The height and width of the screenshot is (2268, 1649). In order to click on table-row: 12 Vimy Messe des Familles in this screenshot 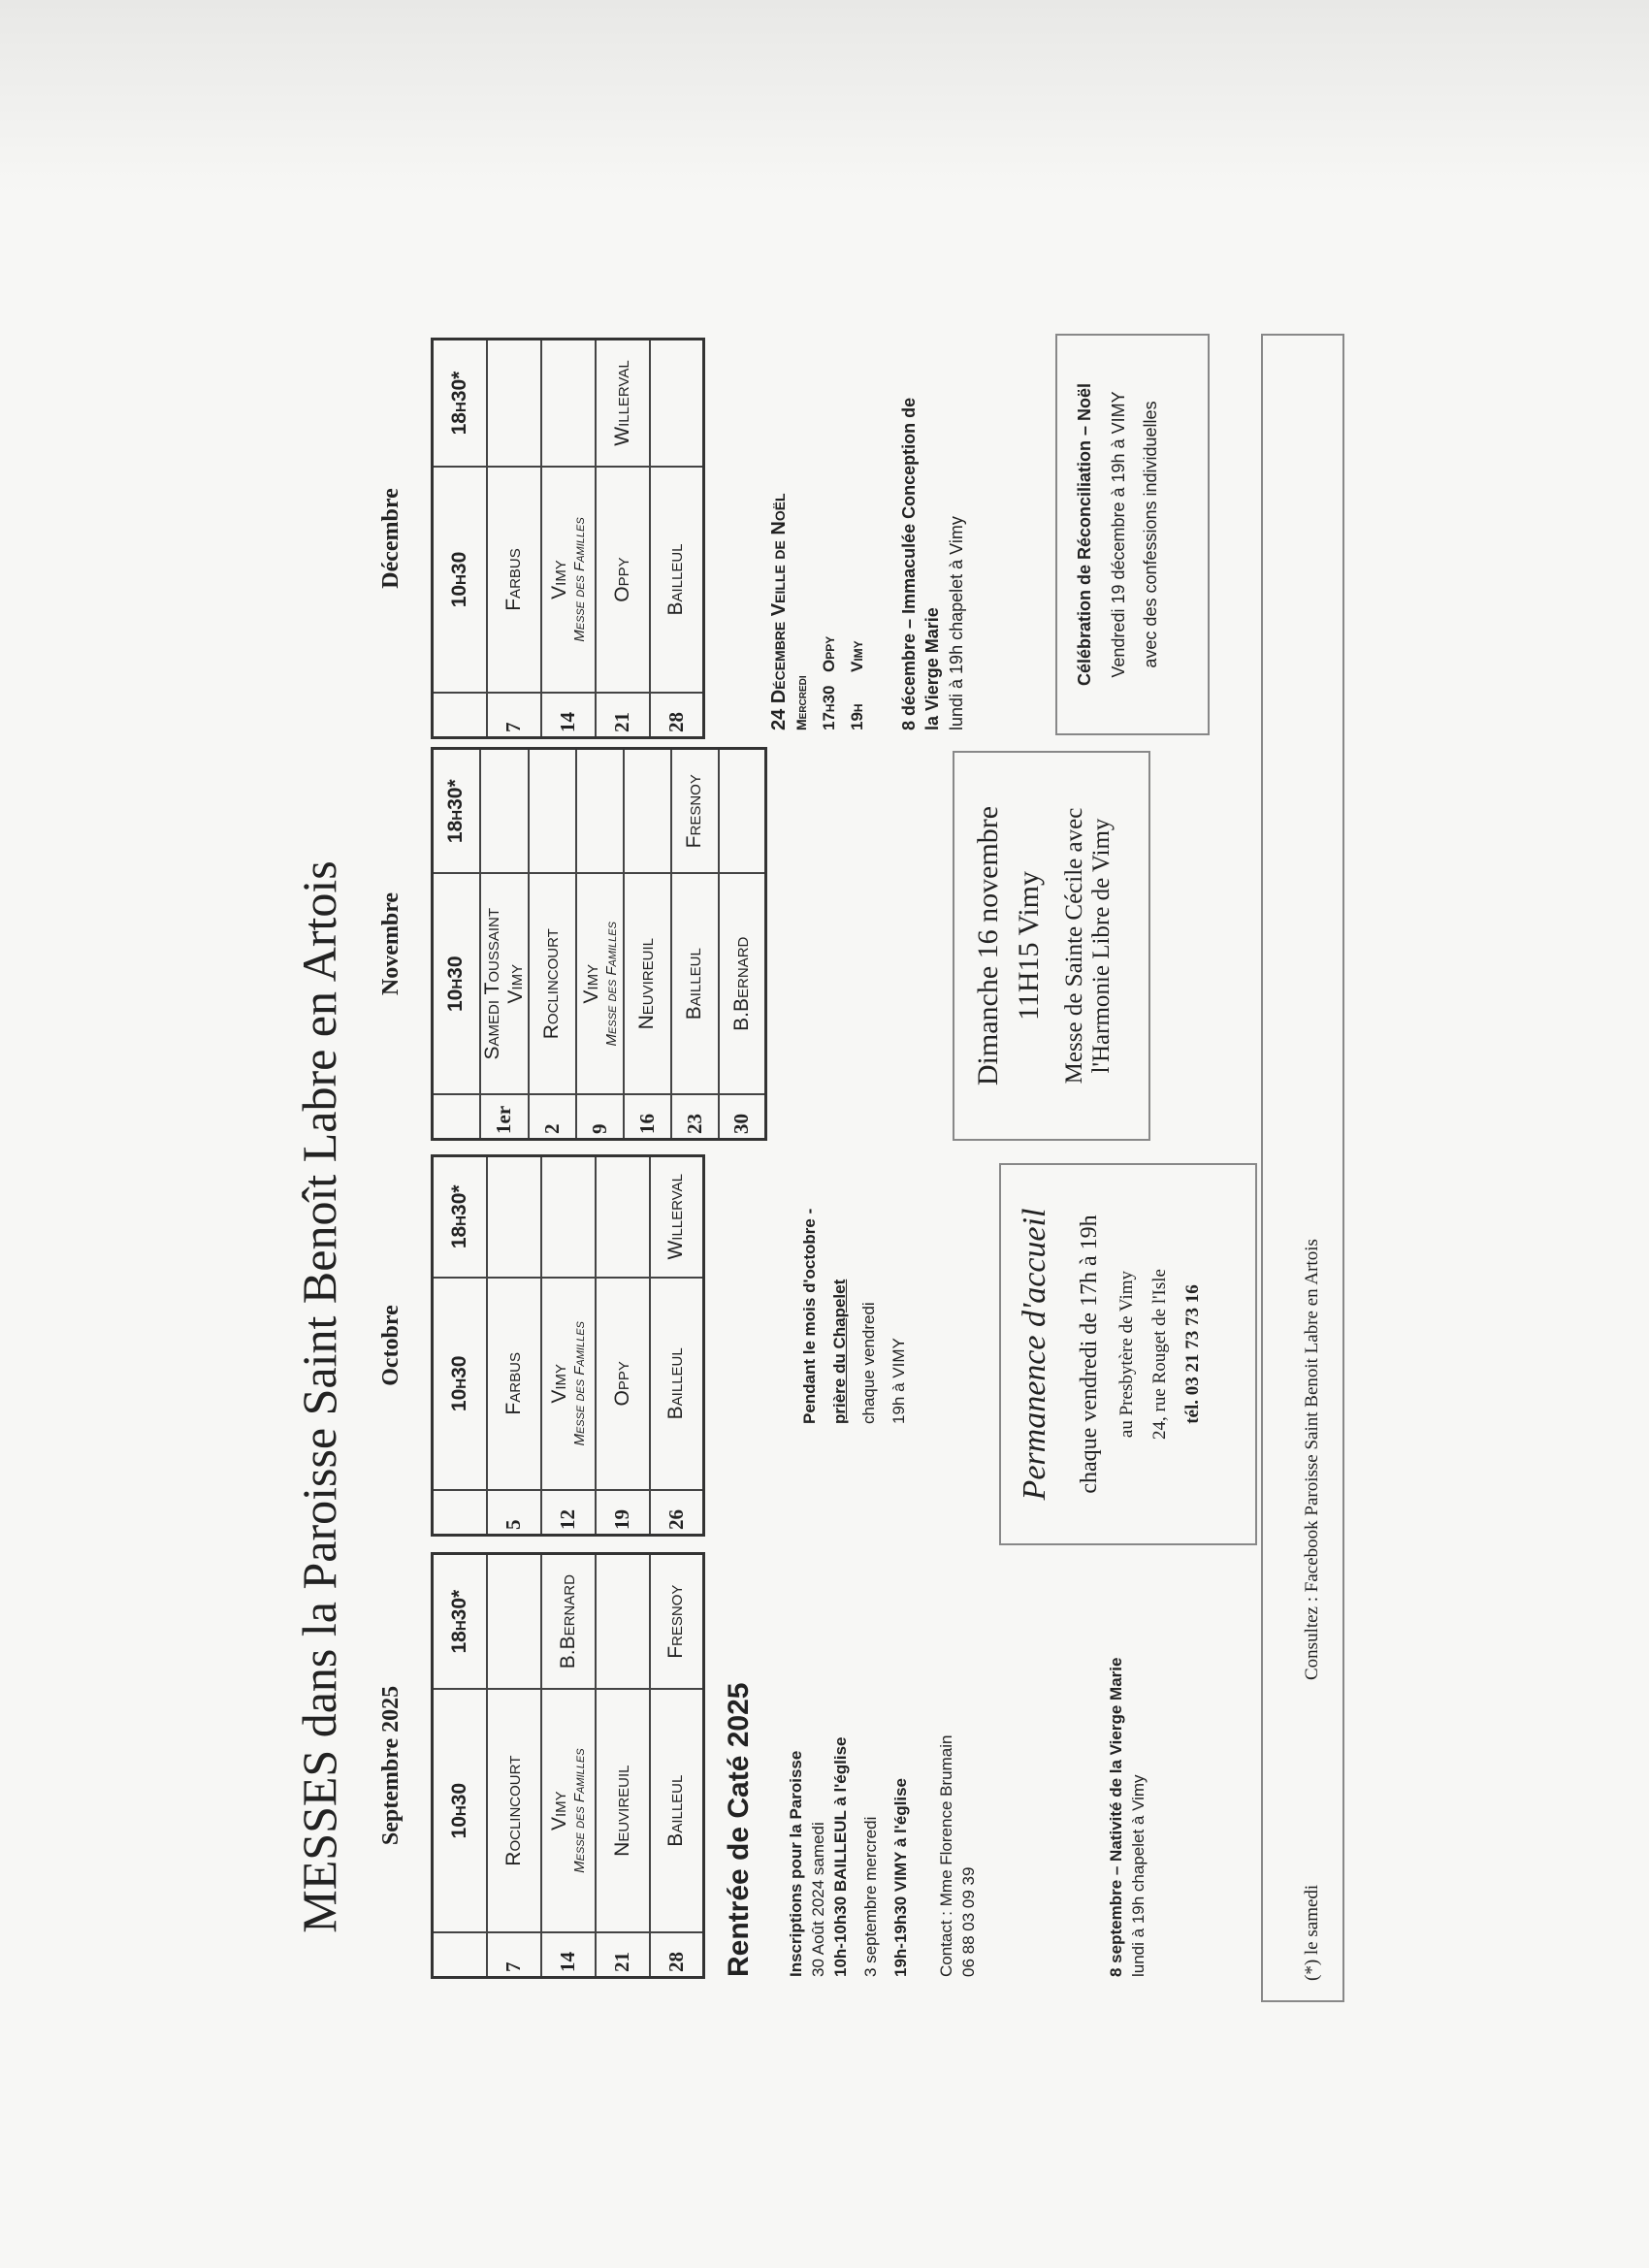, I will do `click(568, 1345)`.